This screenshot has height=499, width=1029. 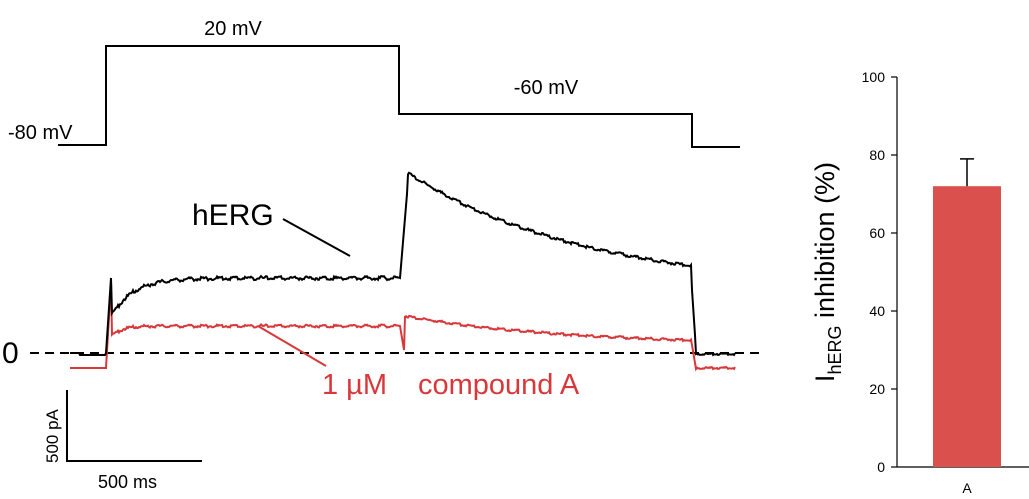 What do you see at coordinates (233, 215) in the screenshot?
I see `herg-trace-label: hERG` at bounding box center [233, 215].